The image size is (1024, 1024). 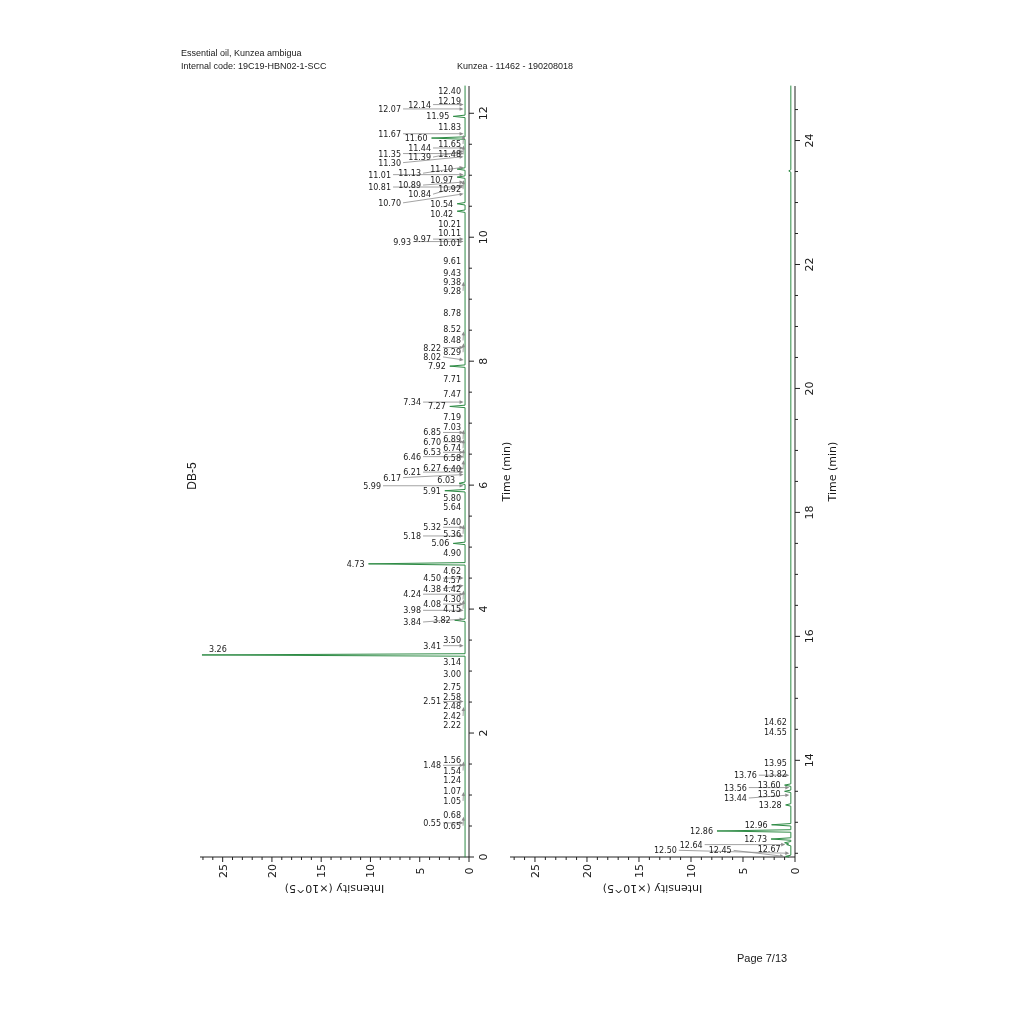 I want to click on text: DB-5, so click(x=192, y=476).